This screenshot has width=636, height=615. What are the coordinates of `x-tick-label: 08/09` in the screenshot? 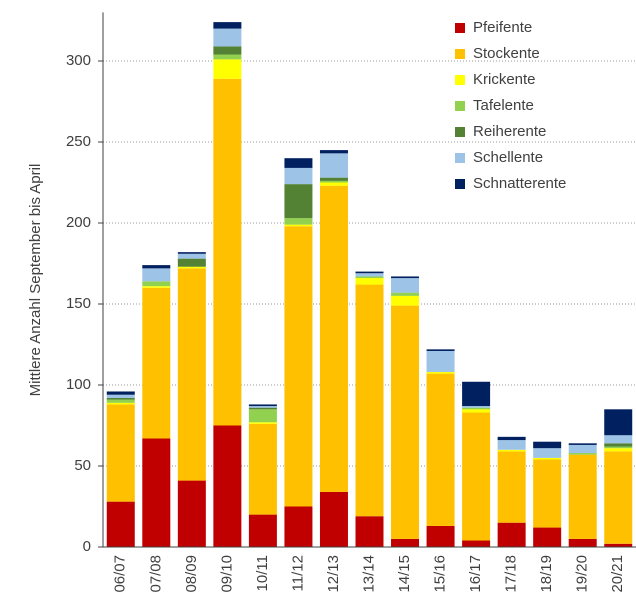 It's located at (191, 574).